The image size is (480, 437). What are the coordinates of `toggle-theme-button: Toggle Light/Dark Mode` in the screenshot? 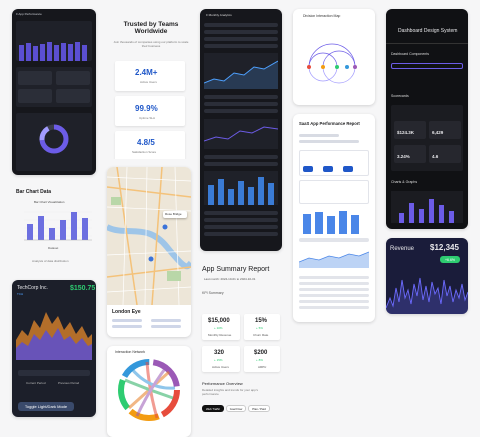 It's located at (46, 406).